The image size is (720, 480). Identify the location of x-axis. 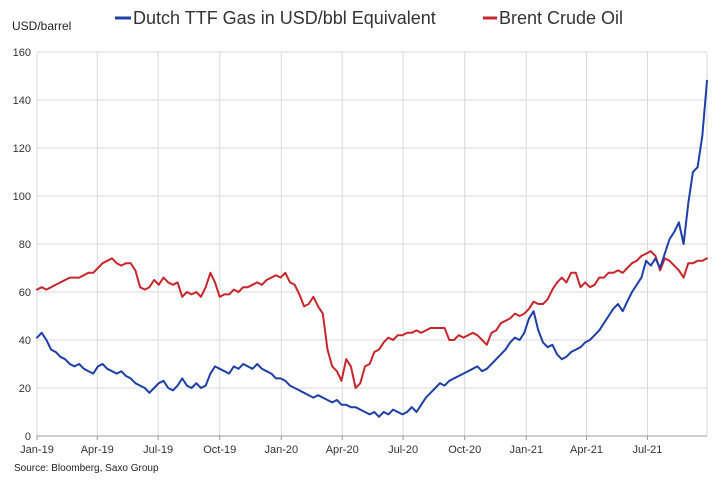
(371, 437).